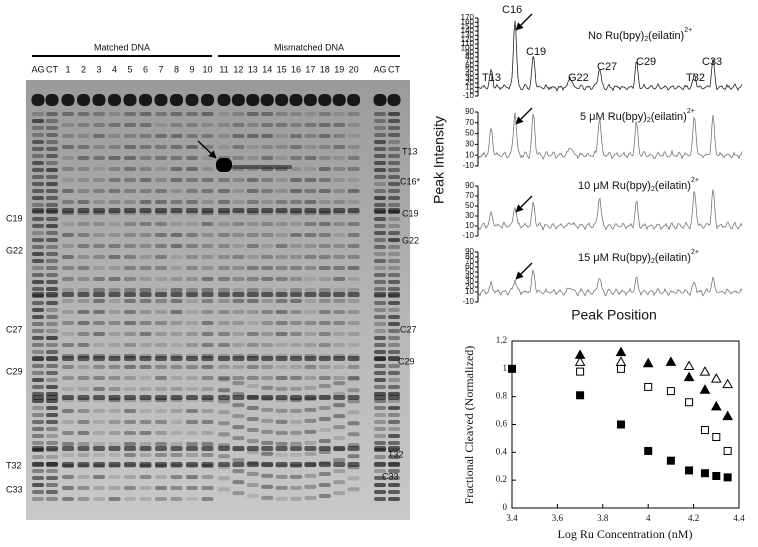  What do you see at coordinates (728, 415) in the screenshot?
I see `point` at bounding box center [728, 415].